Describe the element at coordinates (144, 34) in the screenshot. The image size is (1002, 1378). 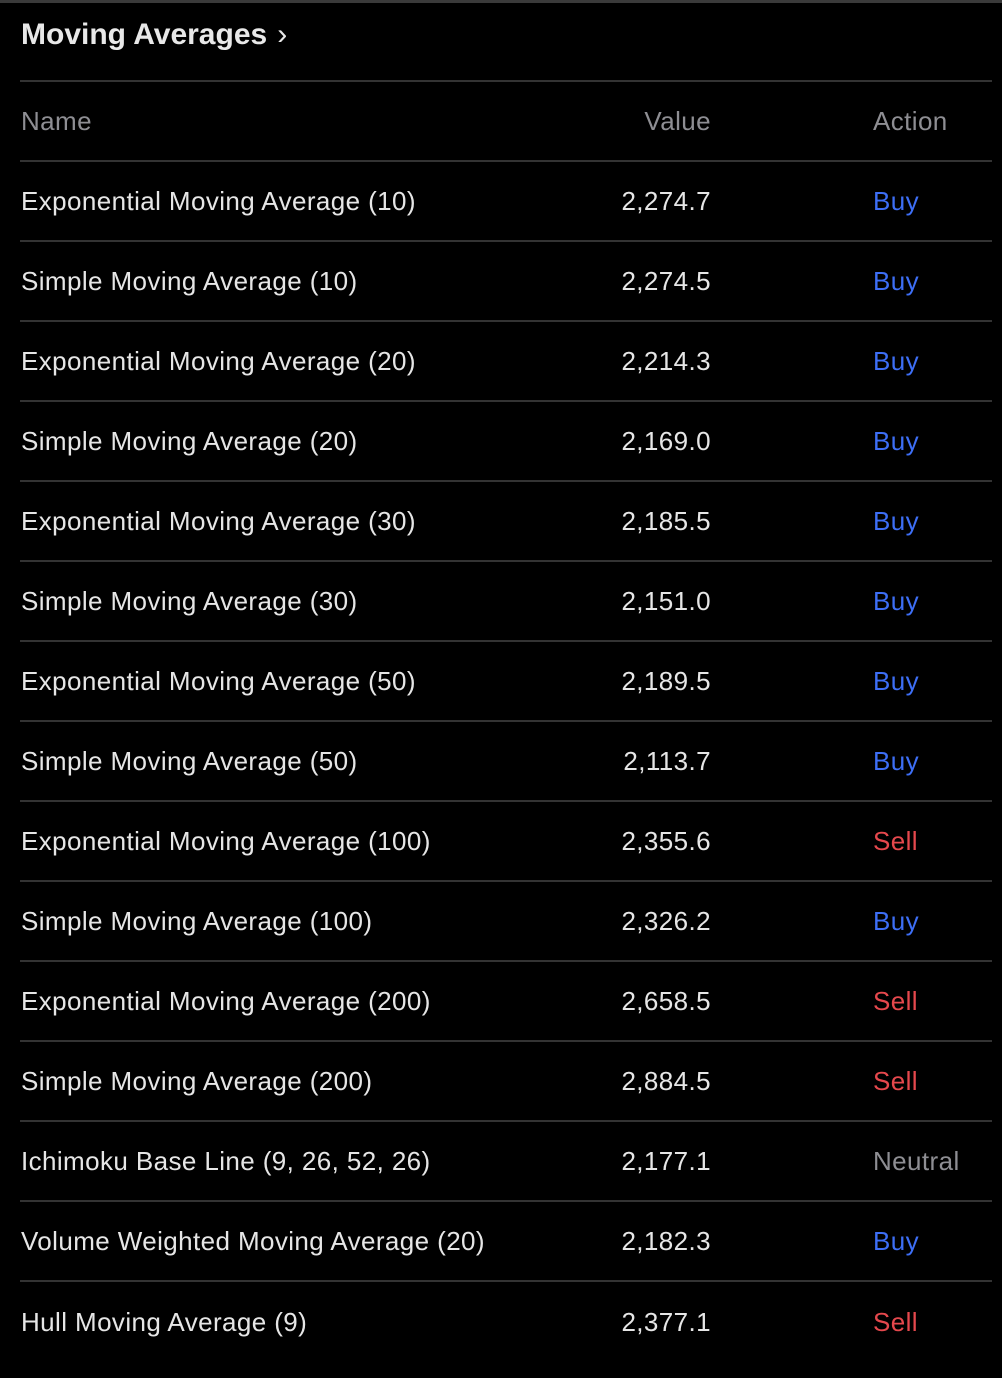
I see `section-title: Moving Averages` at that location.